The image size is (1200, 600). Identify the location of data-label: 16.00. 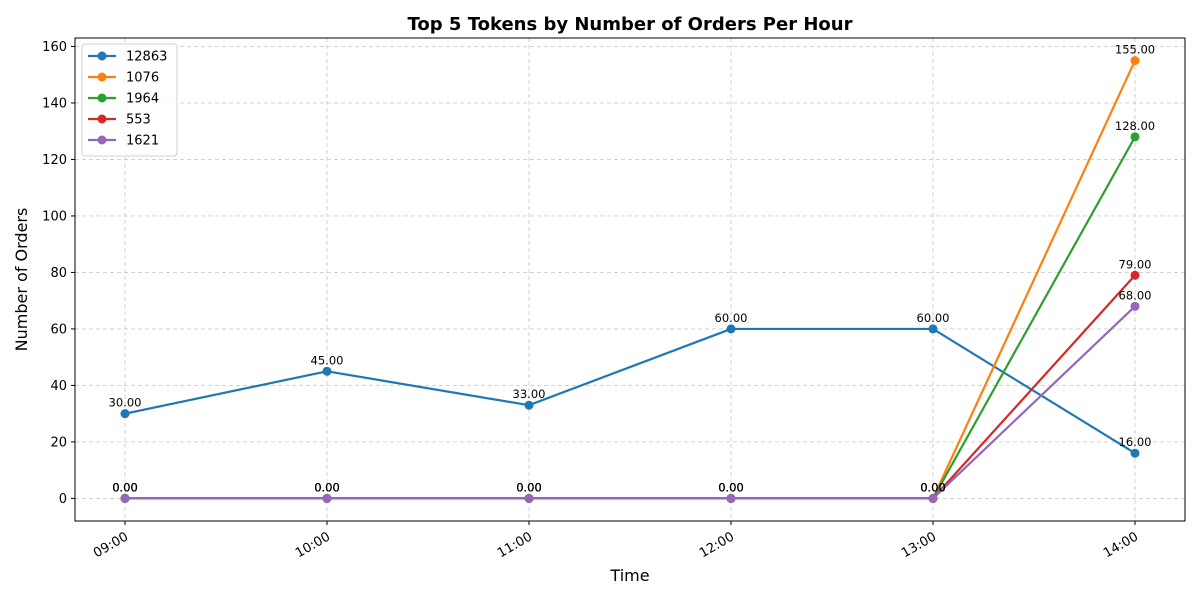
(1135, 442).